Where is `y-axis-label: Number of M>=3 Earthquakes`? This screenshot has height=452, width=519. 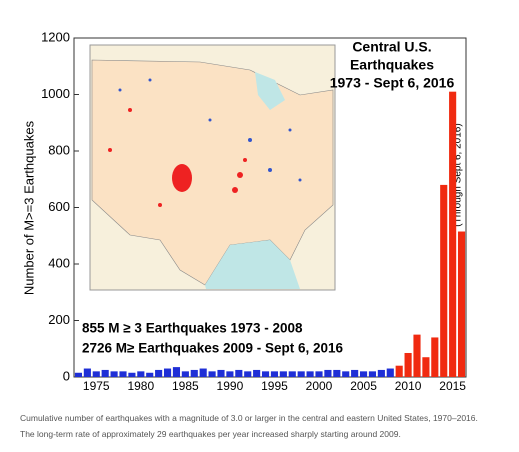
y-axis-label: Number of M>=3 Earthquakes is located at coordinates (28, 207).